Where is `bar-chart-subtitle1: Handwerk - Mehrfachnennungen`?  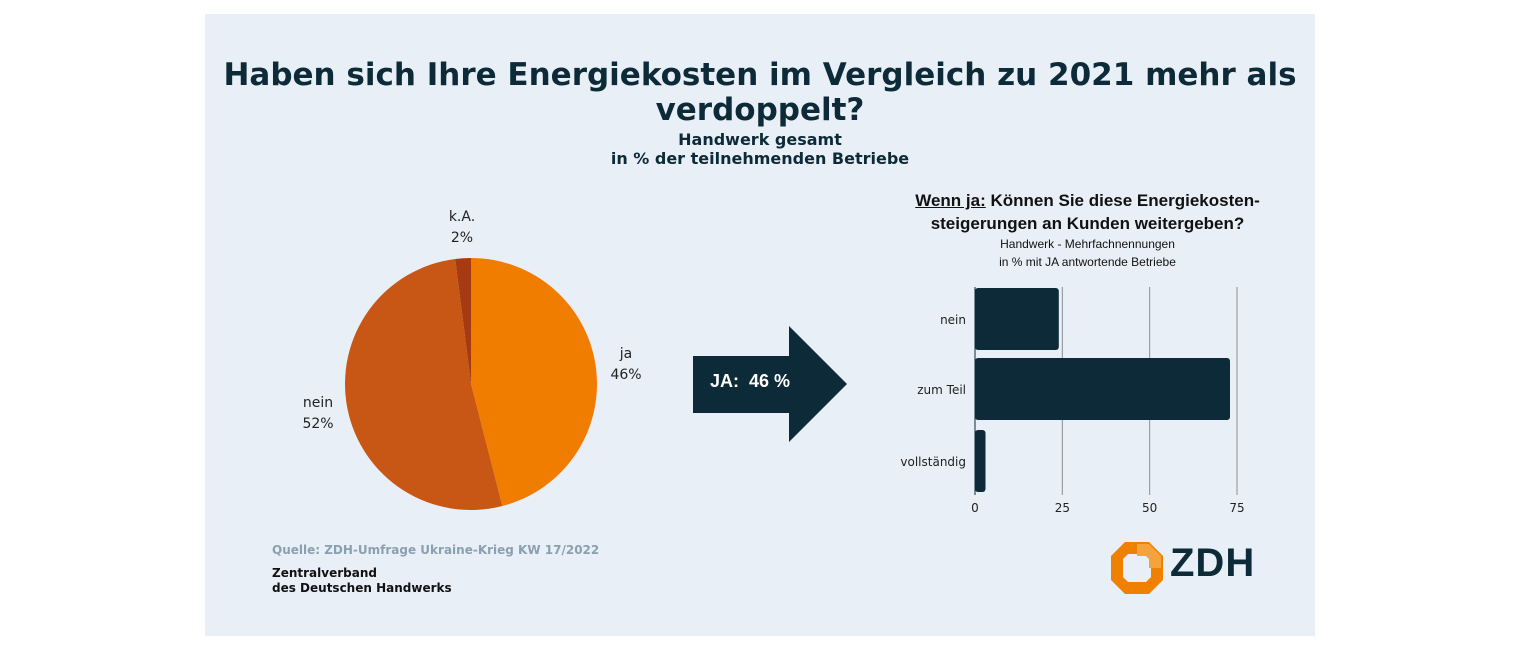
bar-chart-subtitle1: Handwerk - Mehrfachnennungen is located at coordinates (1087, 244).